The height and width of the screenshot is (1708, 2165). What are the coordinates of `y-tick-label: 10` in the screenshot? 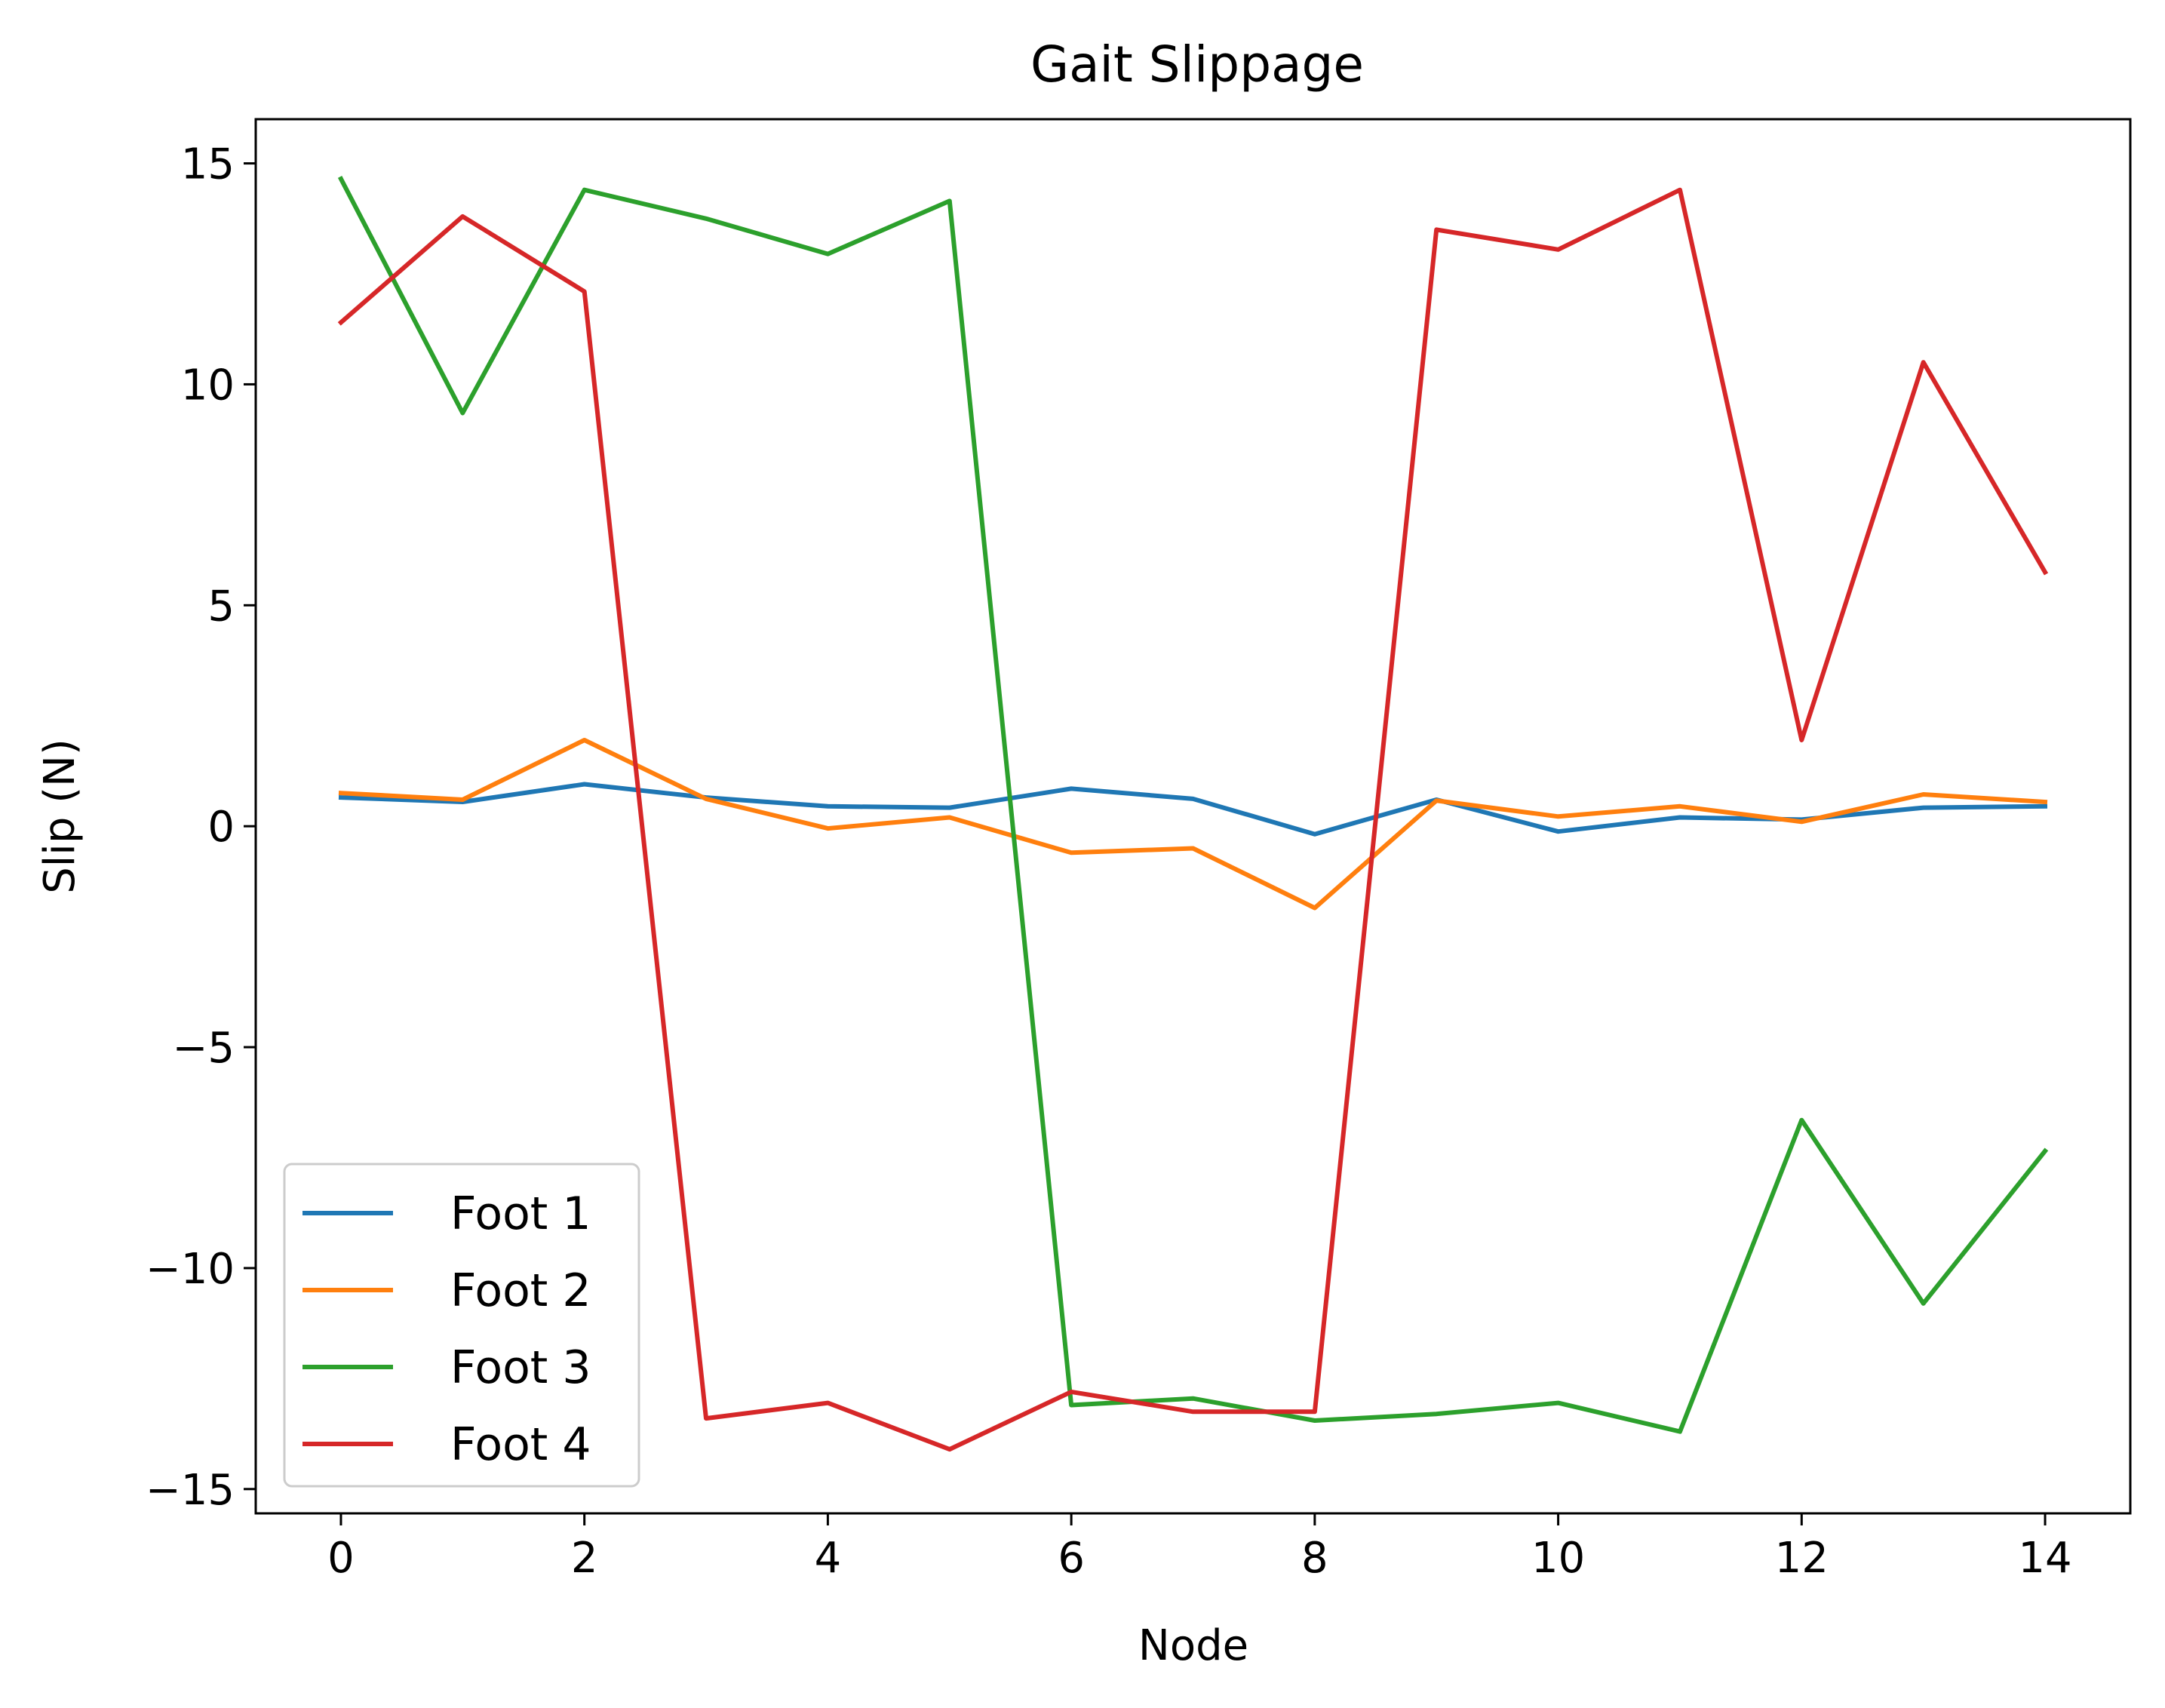 It's located at (208, 385).